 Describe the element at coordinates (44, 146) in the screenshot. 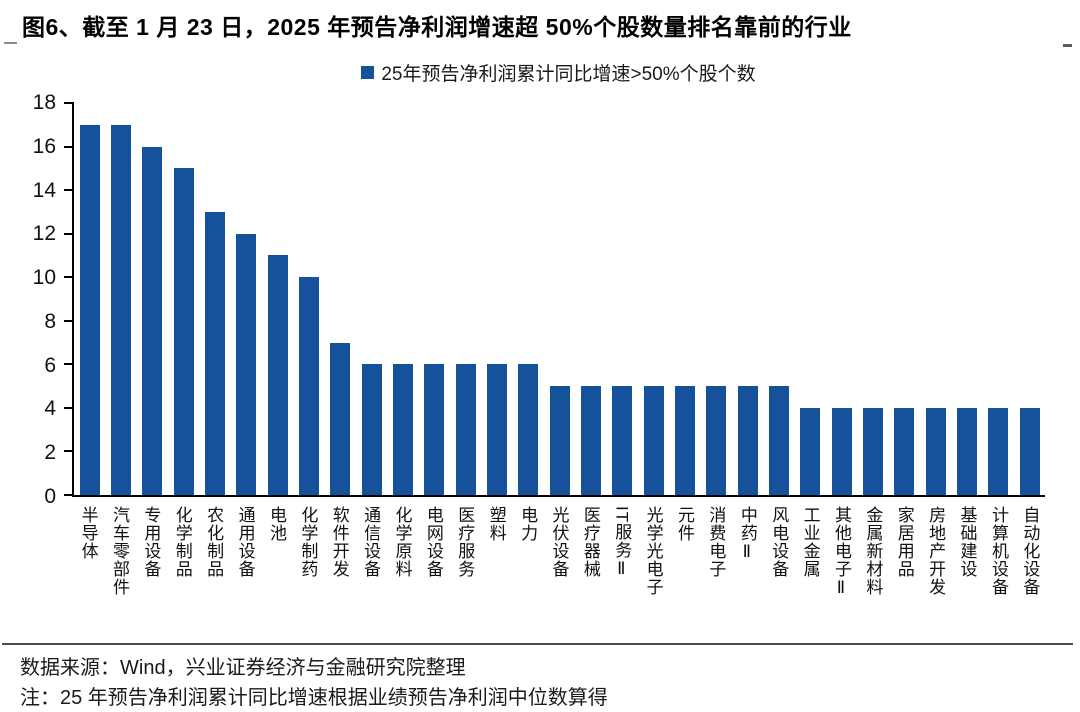

I see `y-axis-tick-label: 16` at that location.